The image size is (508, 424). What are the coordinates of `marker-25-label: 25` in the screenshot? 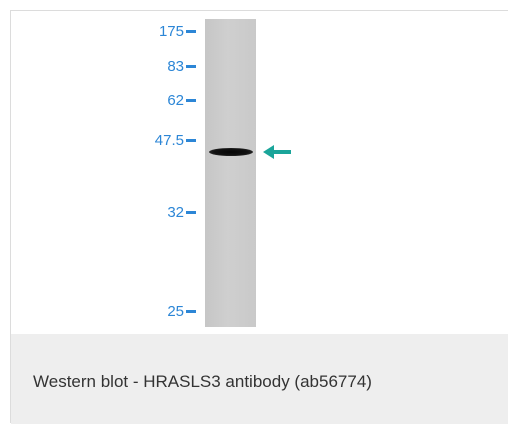 It's located at (175, 311).